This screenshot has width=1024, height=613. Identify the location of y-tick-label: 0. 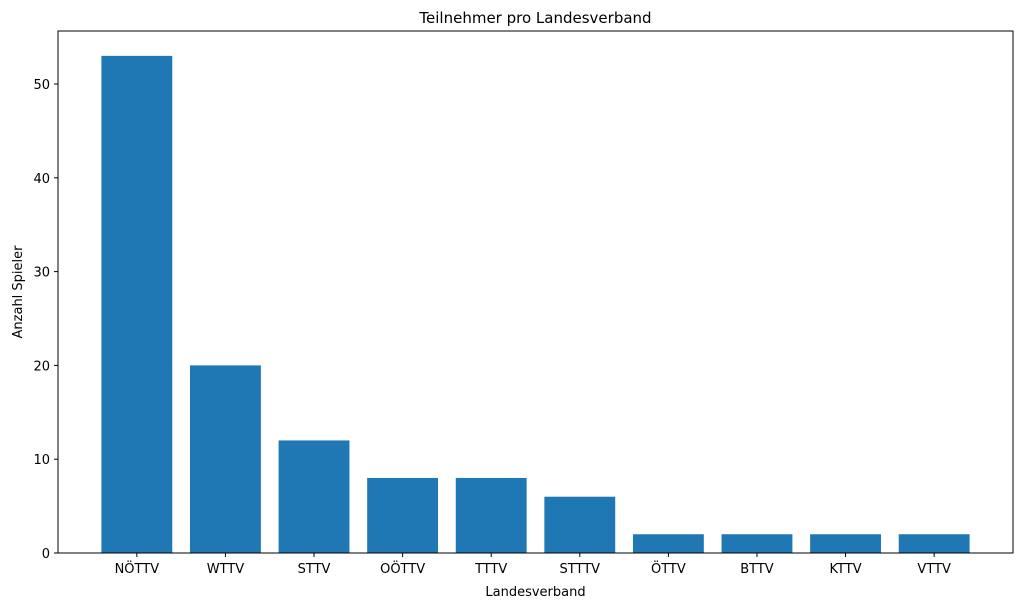
(46, 554).